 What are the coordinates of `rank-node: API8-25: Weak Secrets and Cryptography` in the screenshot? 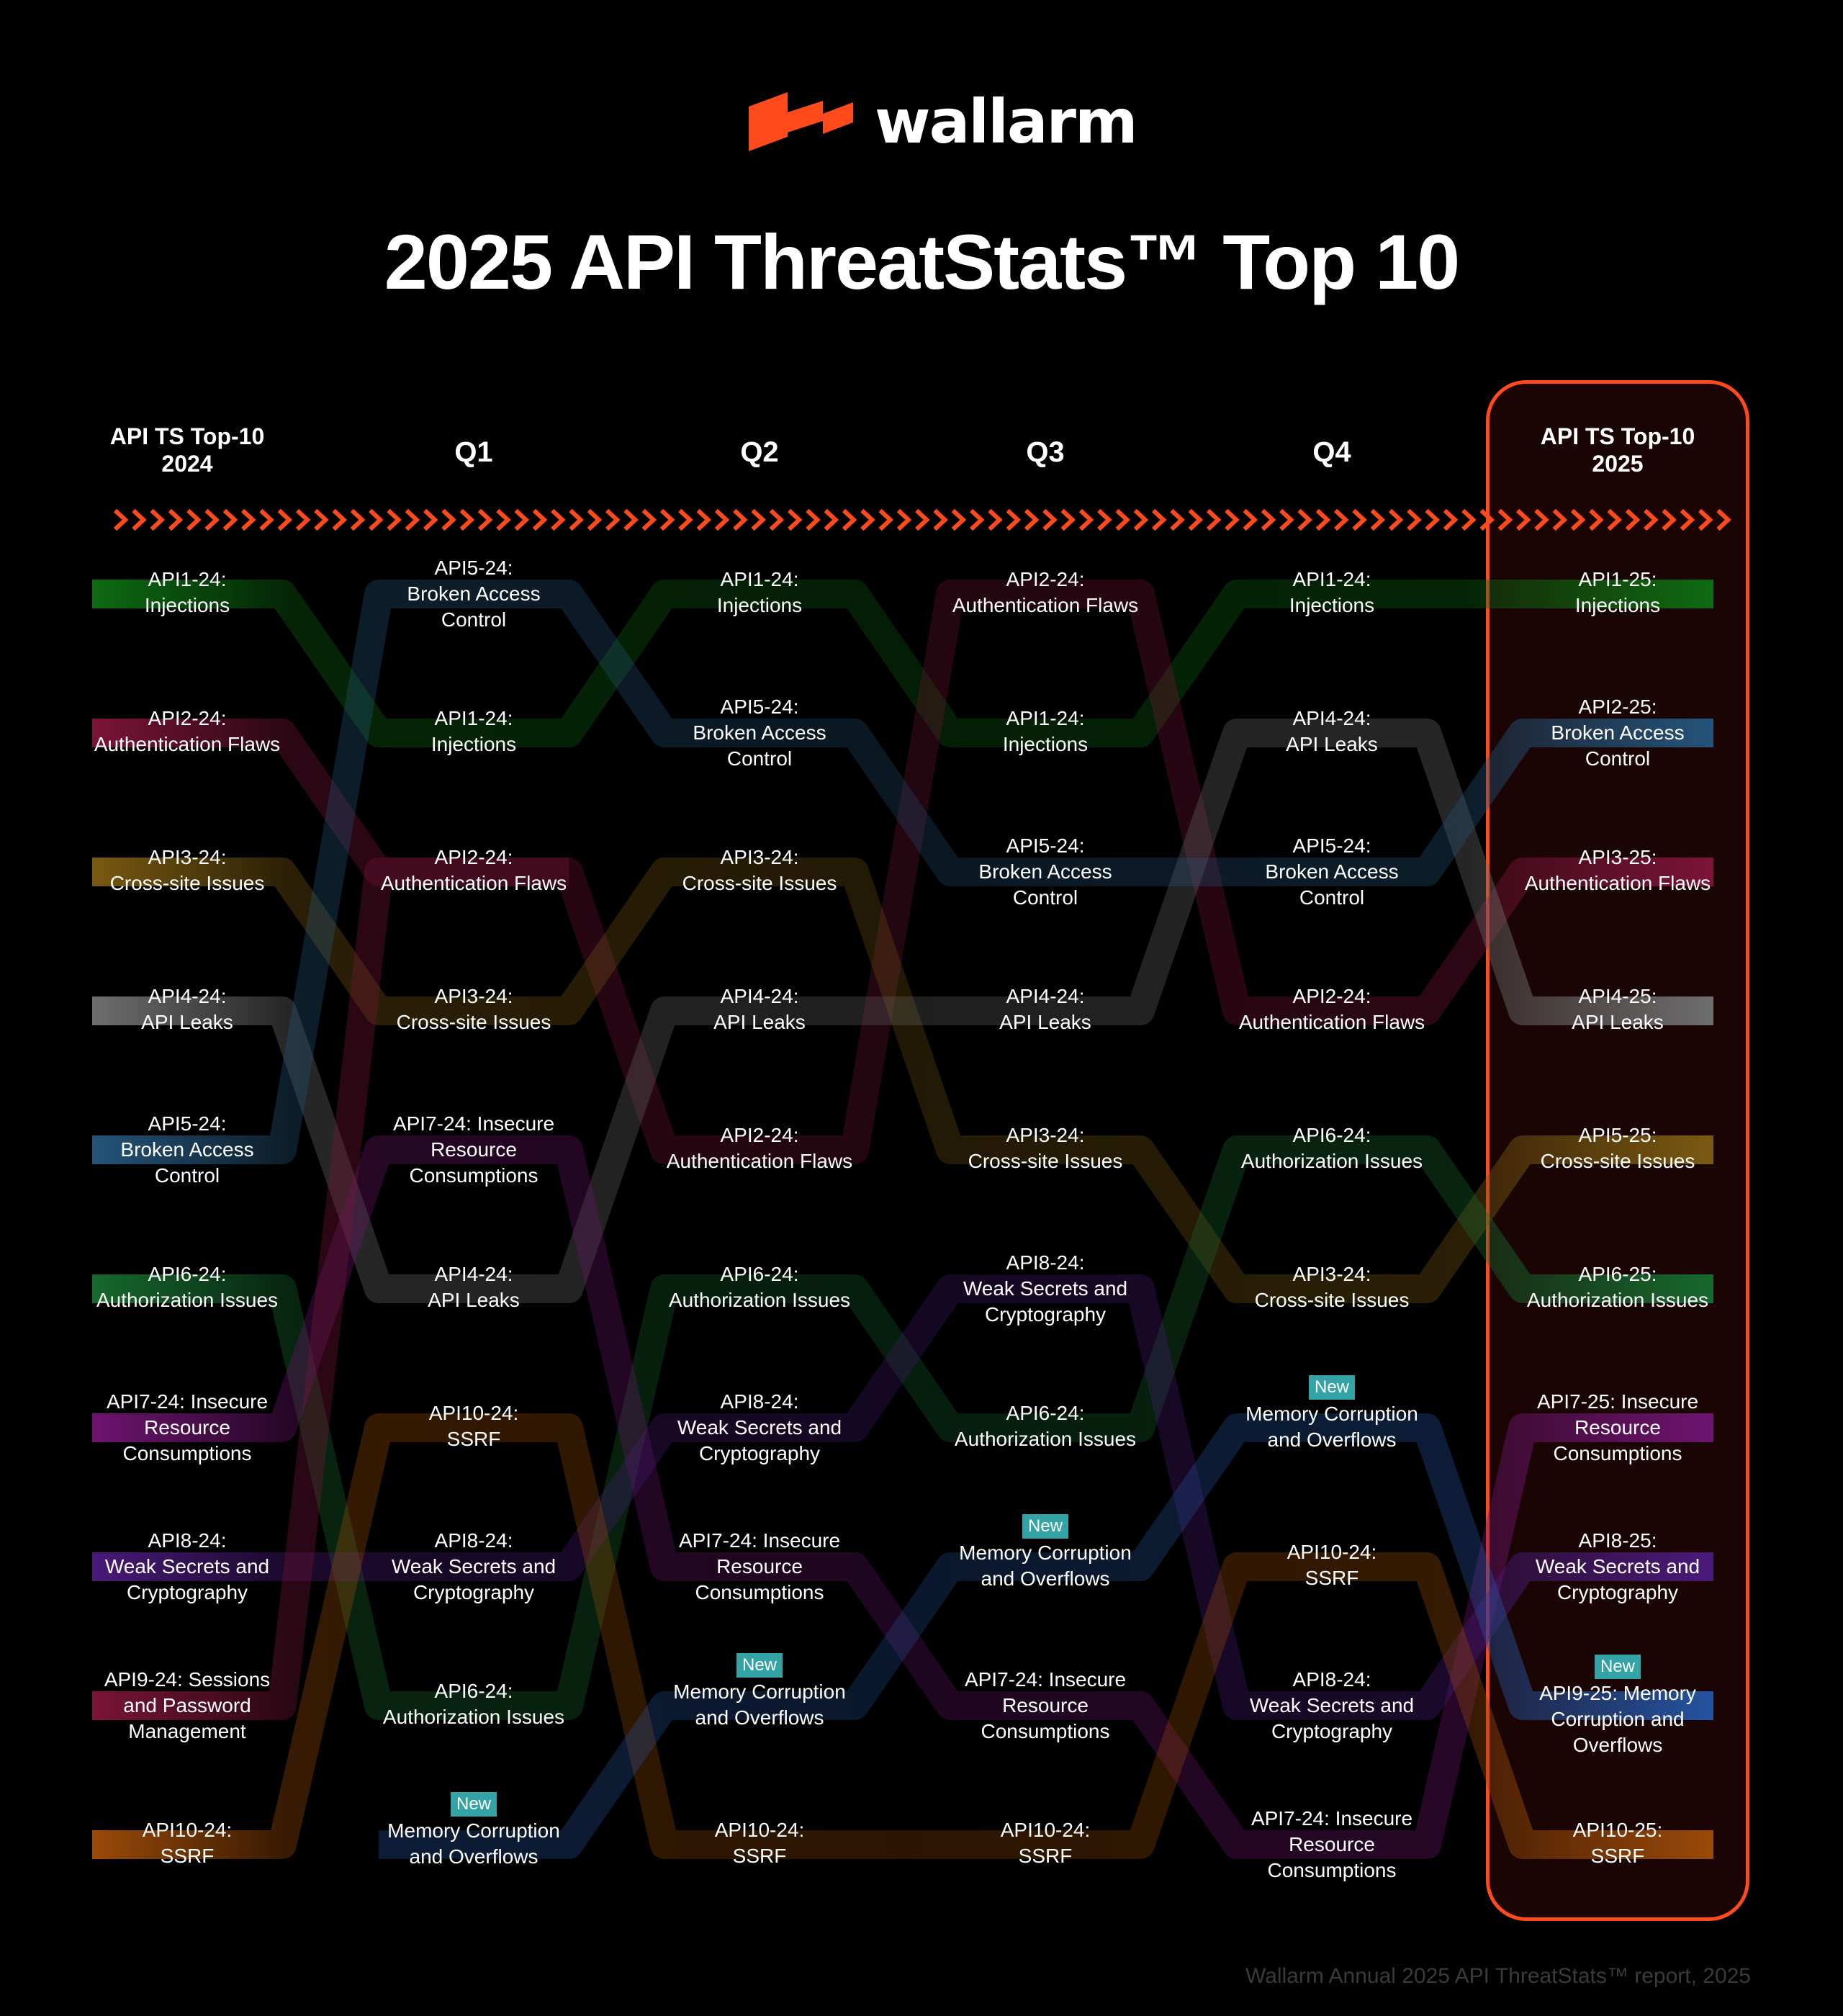 It's located at (1618, 1566).